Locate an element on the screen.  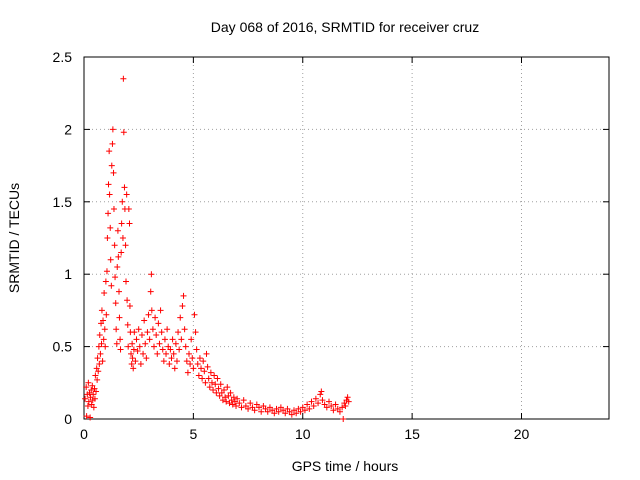
y-tick-label: 1 is located at coordinates (68, 274).